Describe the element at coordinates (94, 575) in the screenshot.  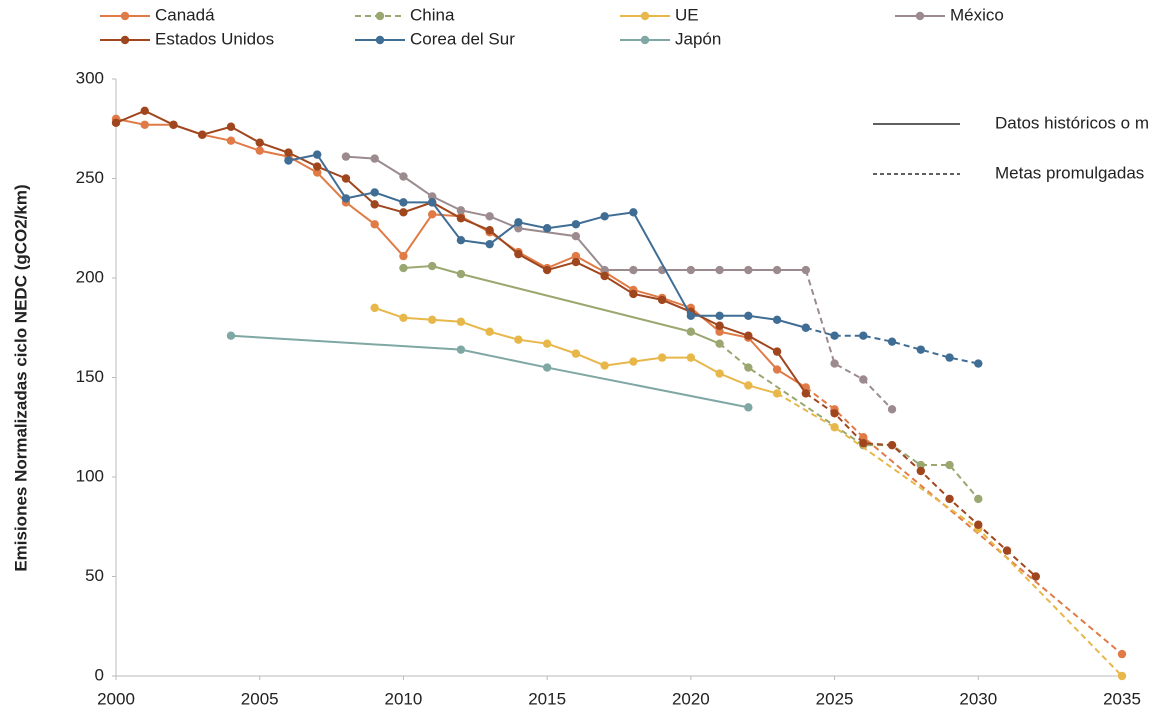
I see `y-tick-label: 50` at that location.